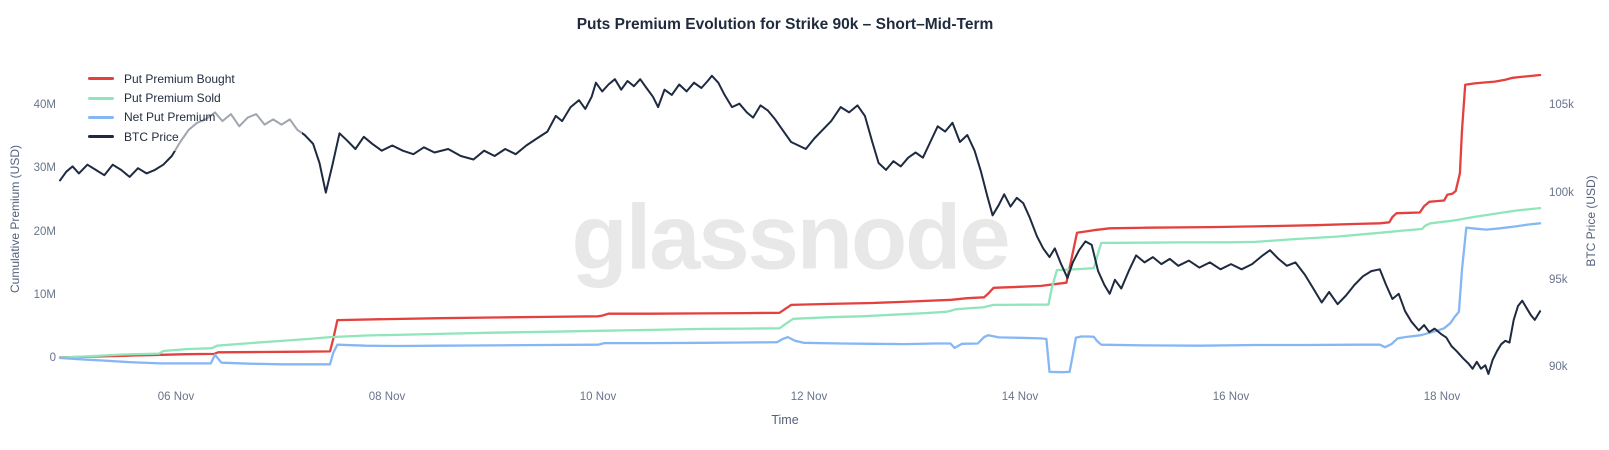 This screenshot has height=450, width=1609. What do you see at coordinates (1558, 367) in the screenshot?
I see `y-right-tick-label: 90k` at bounding box center [1558, 367].